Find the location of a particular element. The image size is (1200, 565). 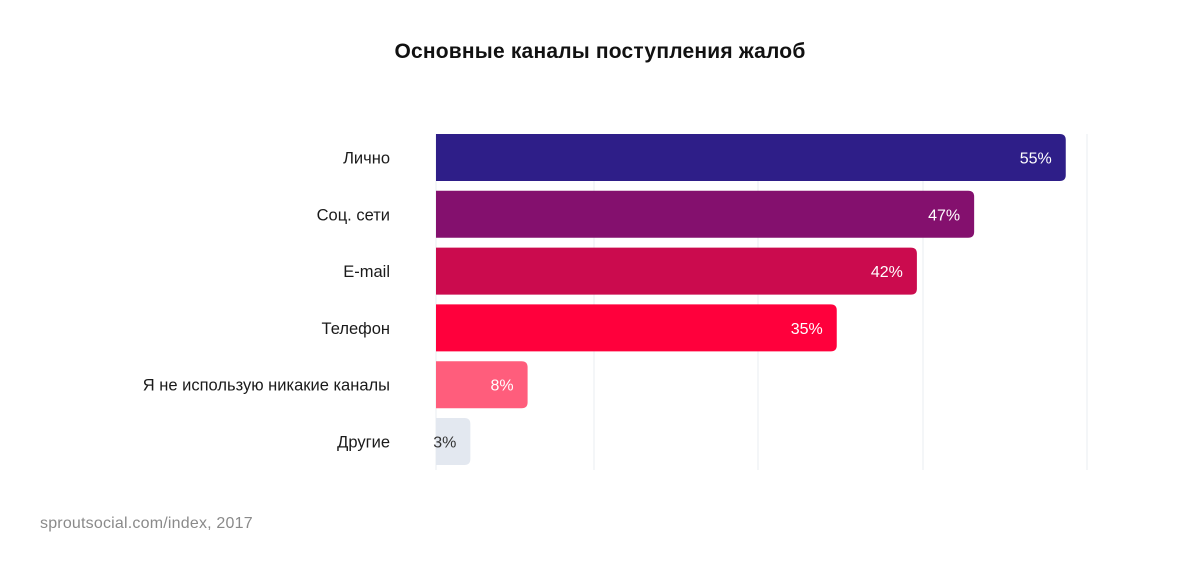

source-note: sproutsocial.com/index, 2017 is located at coordinates (146, 523).